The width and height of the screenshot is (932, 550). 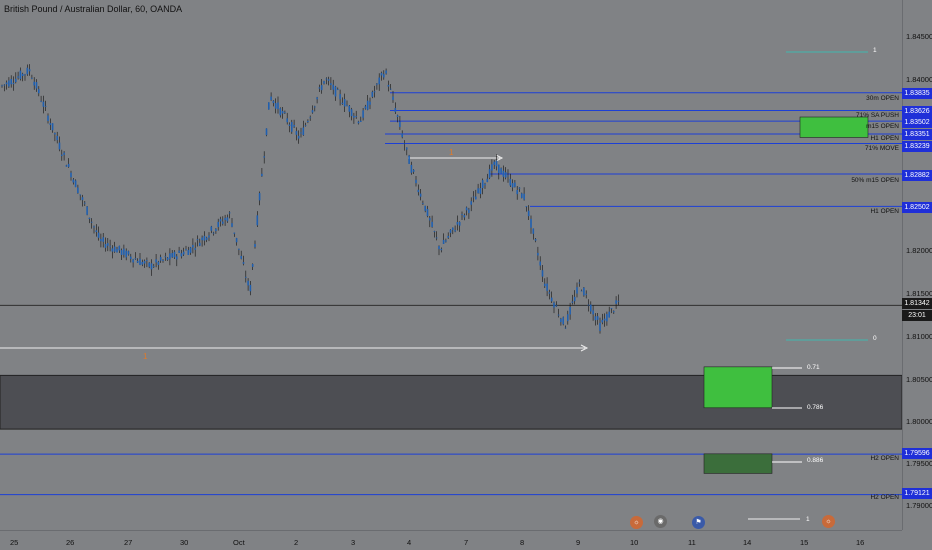 I want to click on flag-icon: ⚑, so click(x=698, y=522).